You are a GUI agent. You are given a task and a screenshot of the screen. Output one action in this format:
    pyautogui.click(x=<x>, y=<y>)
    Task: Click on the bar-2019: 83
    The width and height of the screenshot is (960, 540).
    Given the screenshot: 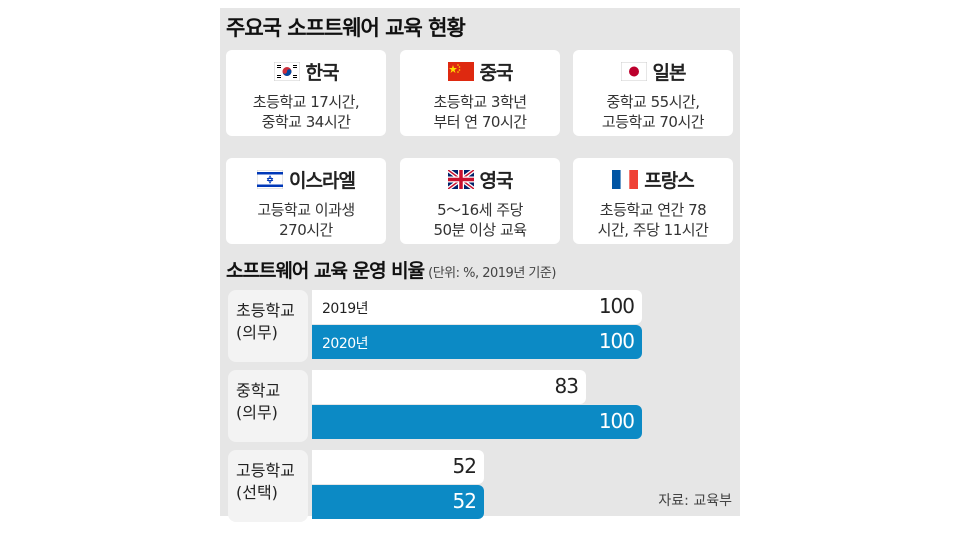 What is the action you would take?
    pyautogui.click(x=449, y=387)
    